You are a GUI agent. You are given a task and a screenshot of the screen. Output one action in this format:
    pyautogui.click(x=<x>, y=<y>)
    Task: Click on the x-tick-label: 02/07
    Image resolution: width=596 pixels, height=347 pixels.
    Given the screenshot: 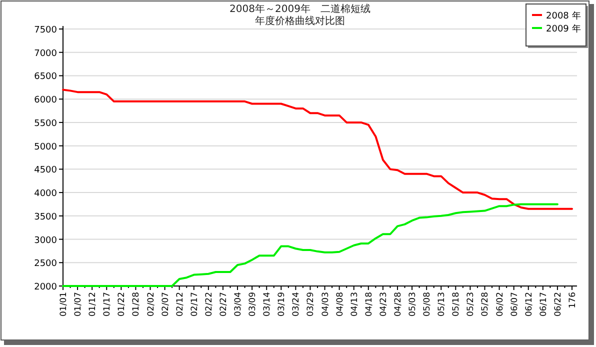 What is the action you would take?
    pyautogui.click(x=165, y=304)
    